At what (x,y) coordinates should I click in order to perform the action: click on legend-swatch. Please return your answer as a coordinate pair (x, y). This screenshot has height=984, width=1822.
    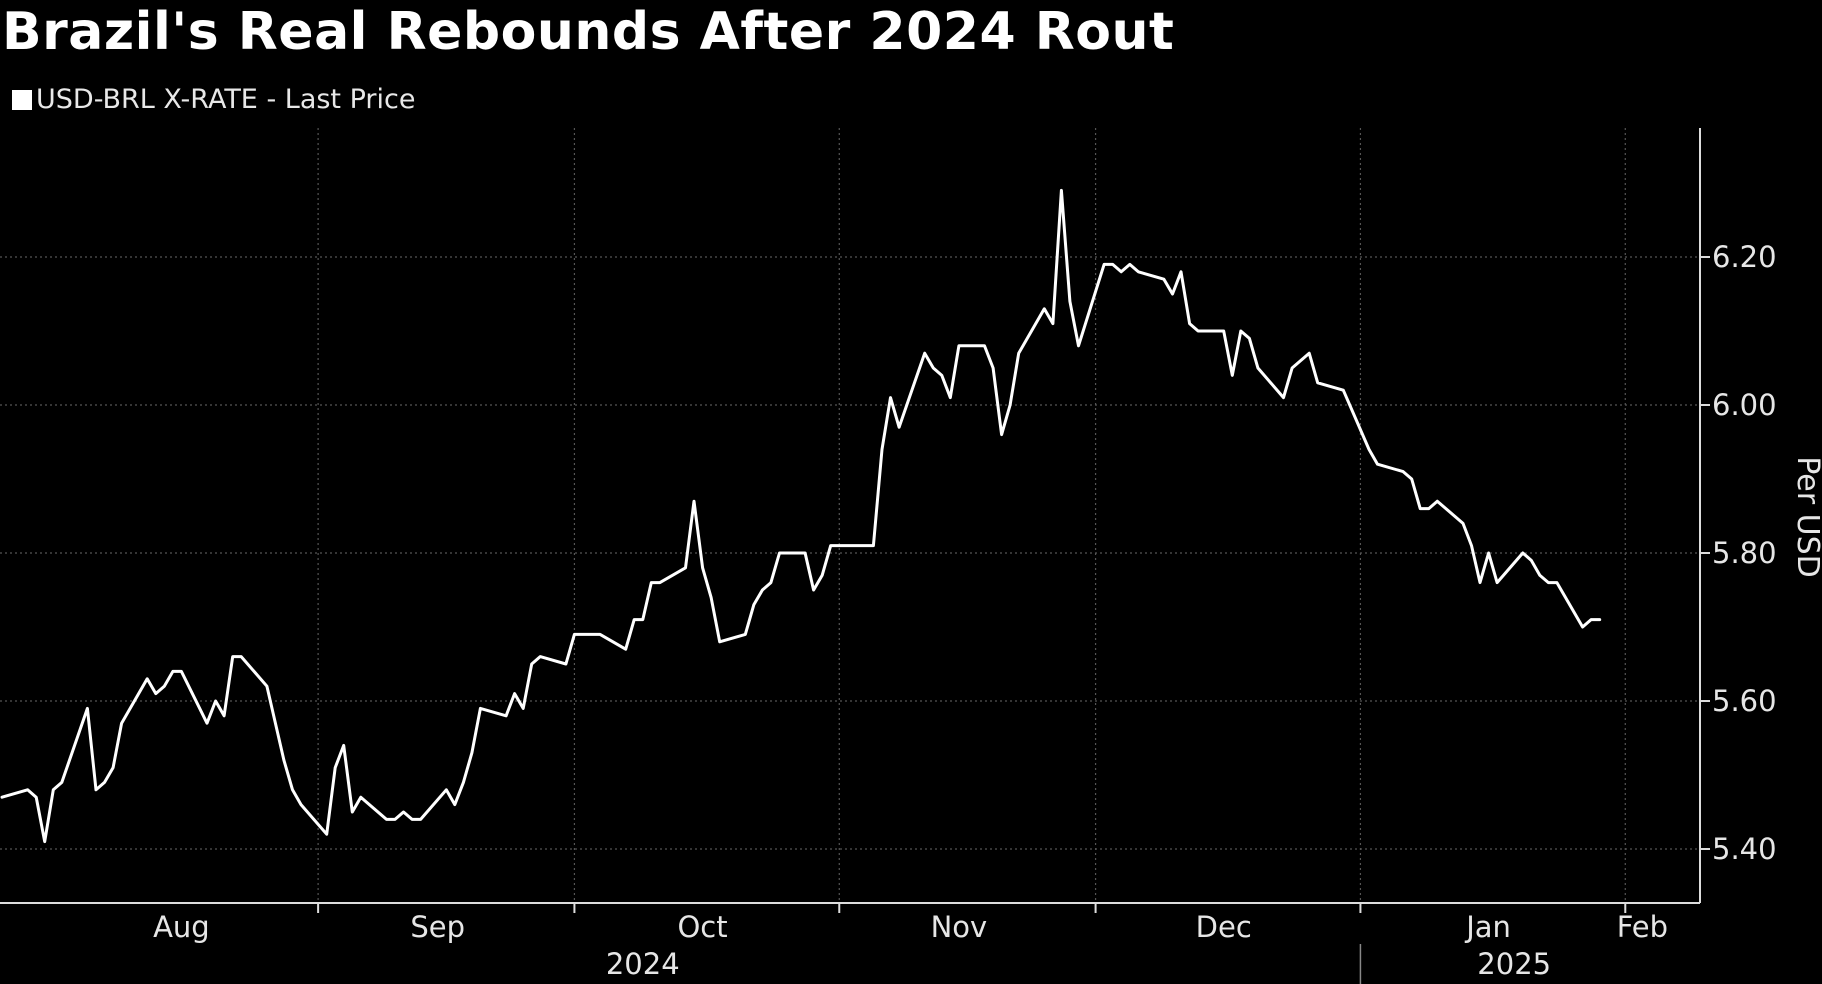
    Looking at the image, I should click on (22, 99).